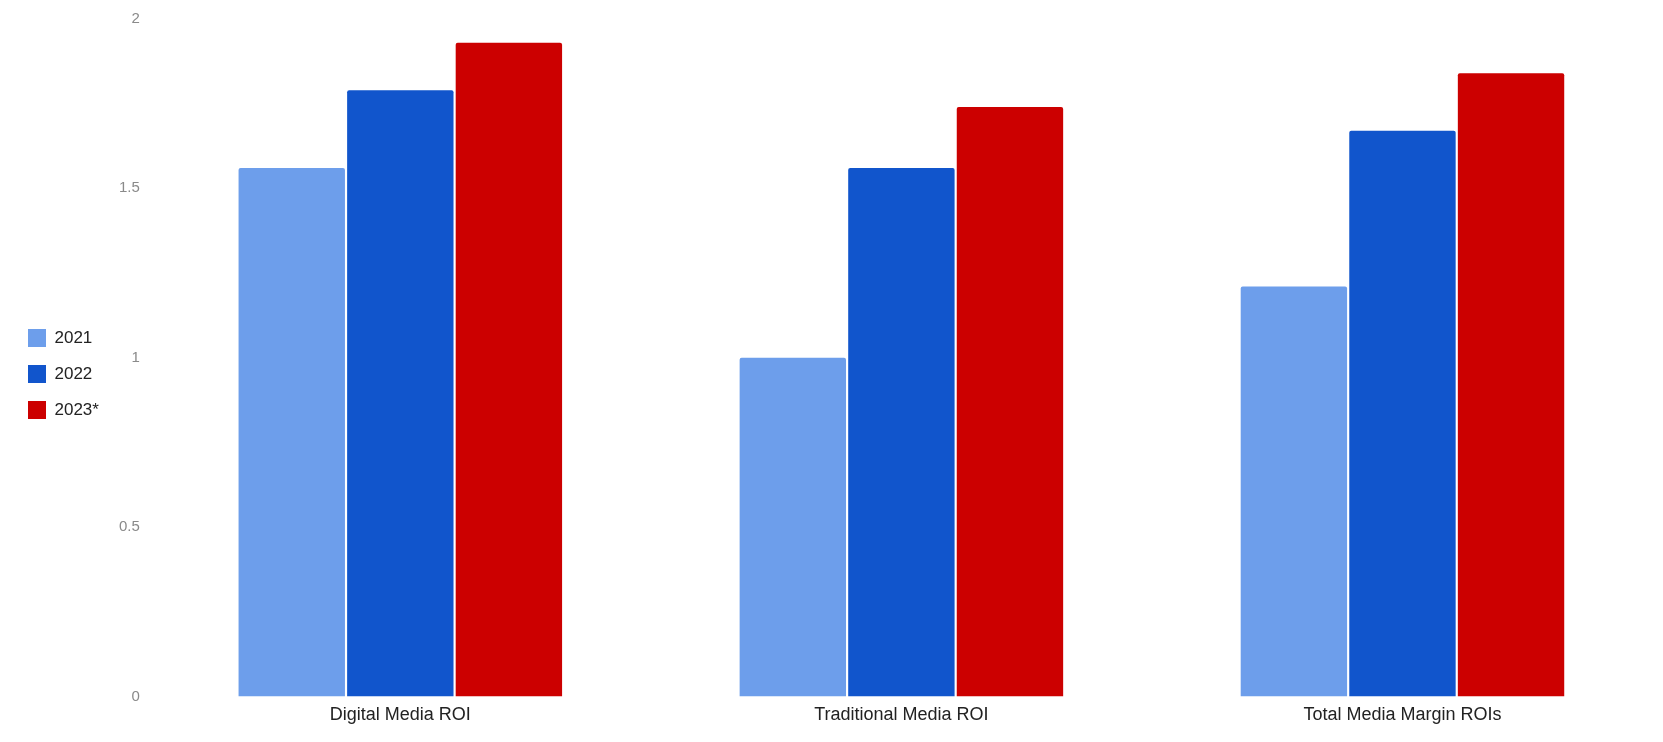 This screenshot has height=742, width=1663. What do you see at coordinates (73, 337) in the screenshot?
I see `legend-label: 2021` at bounding box center [73, 337].